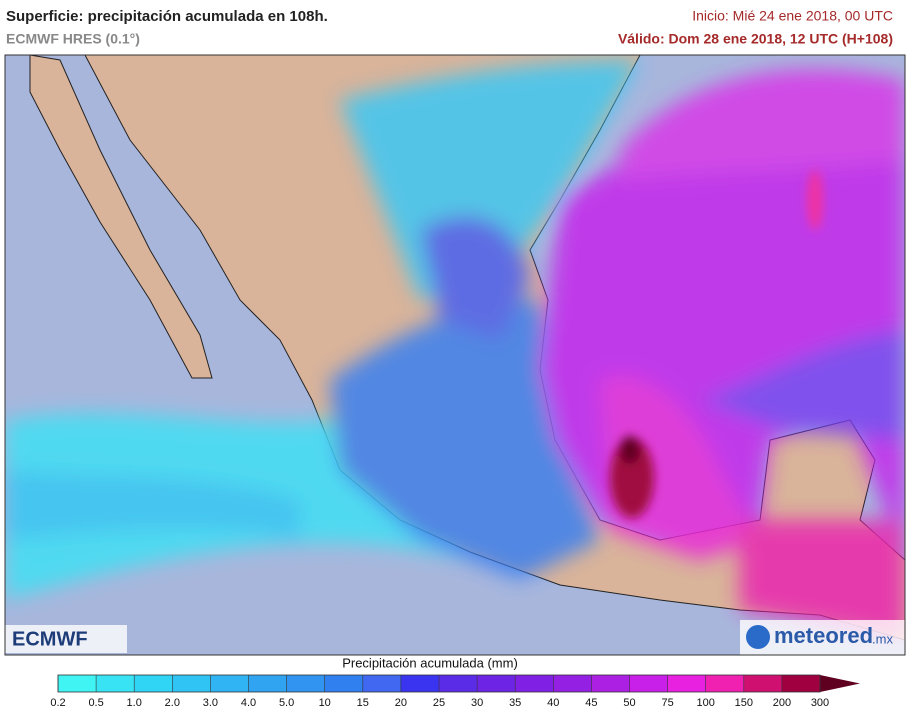 The image size is (910, 710). Describe the element at coordinates (73, 39) in the screenshot. I see `model: ECMWF HRES (0.1°)` at that location.